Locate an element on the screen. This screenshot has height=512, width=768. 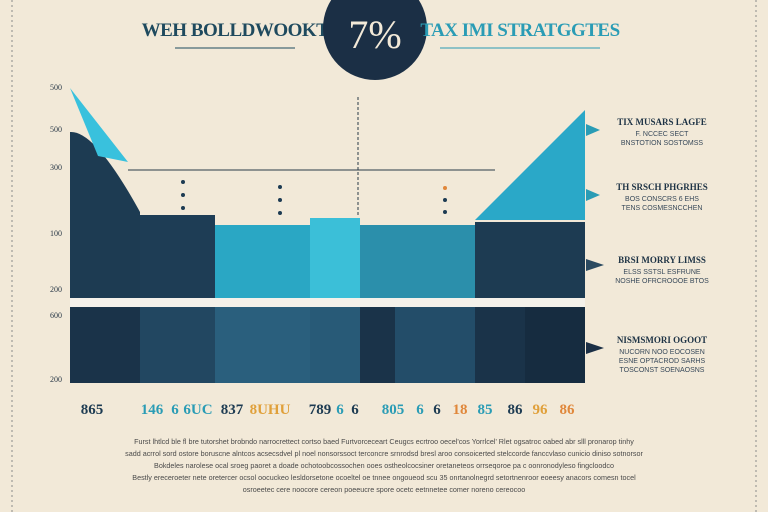
note-line: F. NCCEC SECT is located at coordinates (663, 134).